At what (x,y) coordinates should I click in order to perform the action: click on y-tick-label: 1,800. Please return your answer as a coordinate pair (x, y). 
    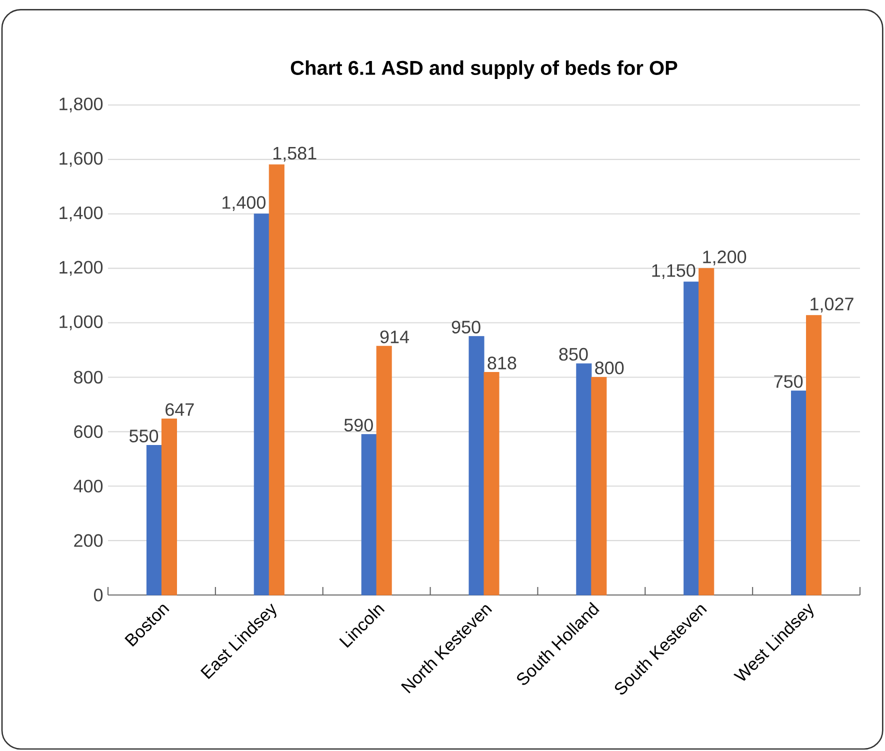
    Looking at the image, I should click on (81, 105).